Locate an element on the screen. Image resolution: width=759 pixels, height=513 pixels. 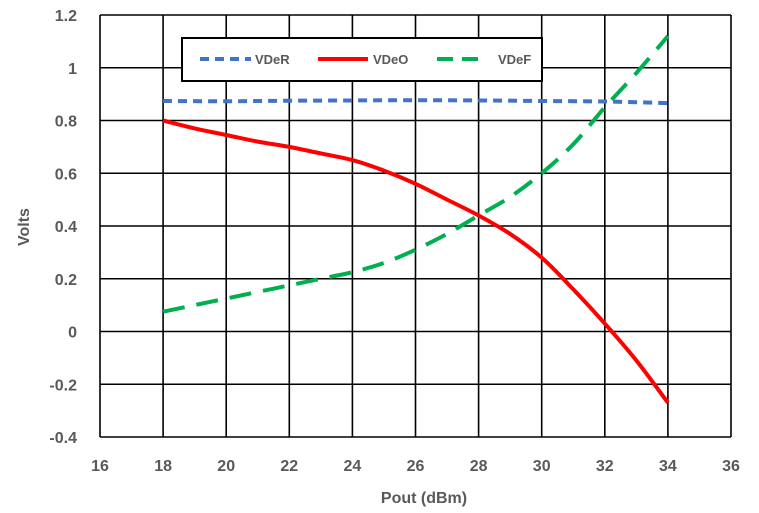
y-tick-label: -0.2 is located at coordinates (63, 385).